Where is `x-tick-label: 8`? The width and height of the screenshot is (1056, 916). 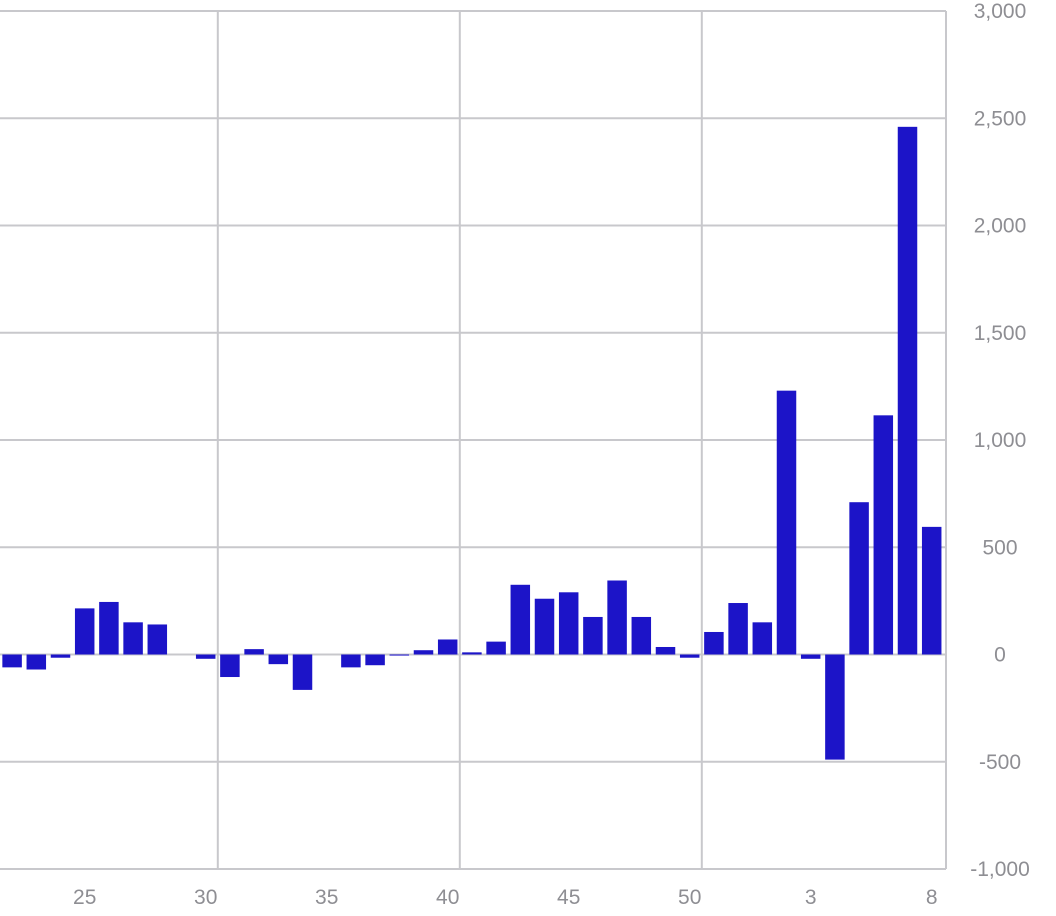 x-tick-label: 8 is located at coordinates (932, 897).